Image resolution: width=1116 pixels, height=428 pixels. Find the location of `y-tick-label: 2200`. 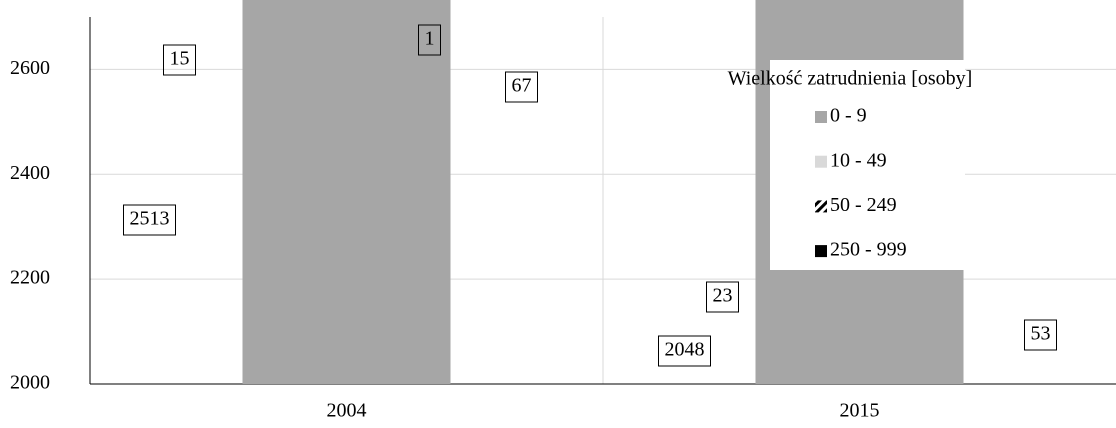

y-tick-label: 2200 is located at coordinates (30, 278).